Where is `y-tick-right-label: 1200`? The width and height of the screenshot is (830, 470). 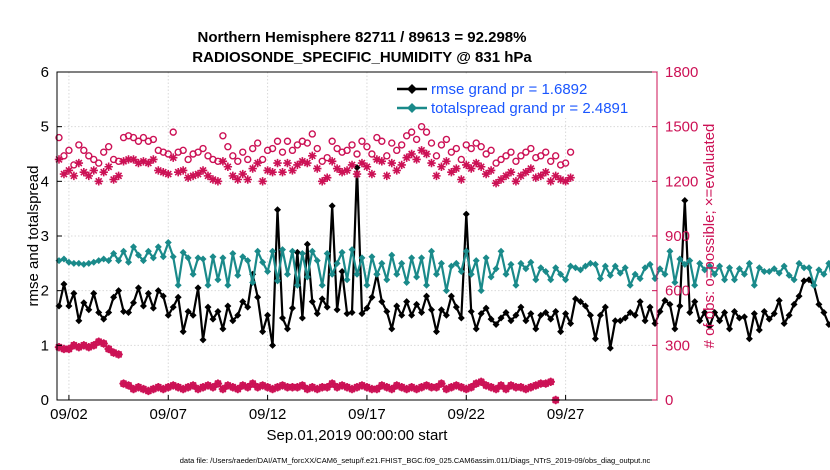
y-tick-right-label: 1200 is located at coordinates (681, 181).